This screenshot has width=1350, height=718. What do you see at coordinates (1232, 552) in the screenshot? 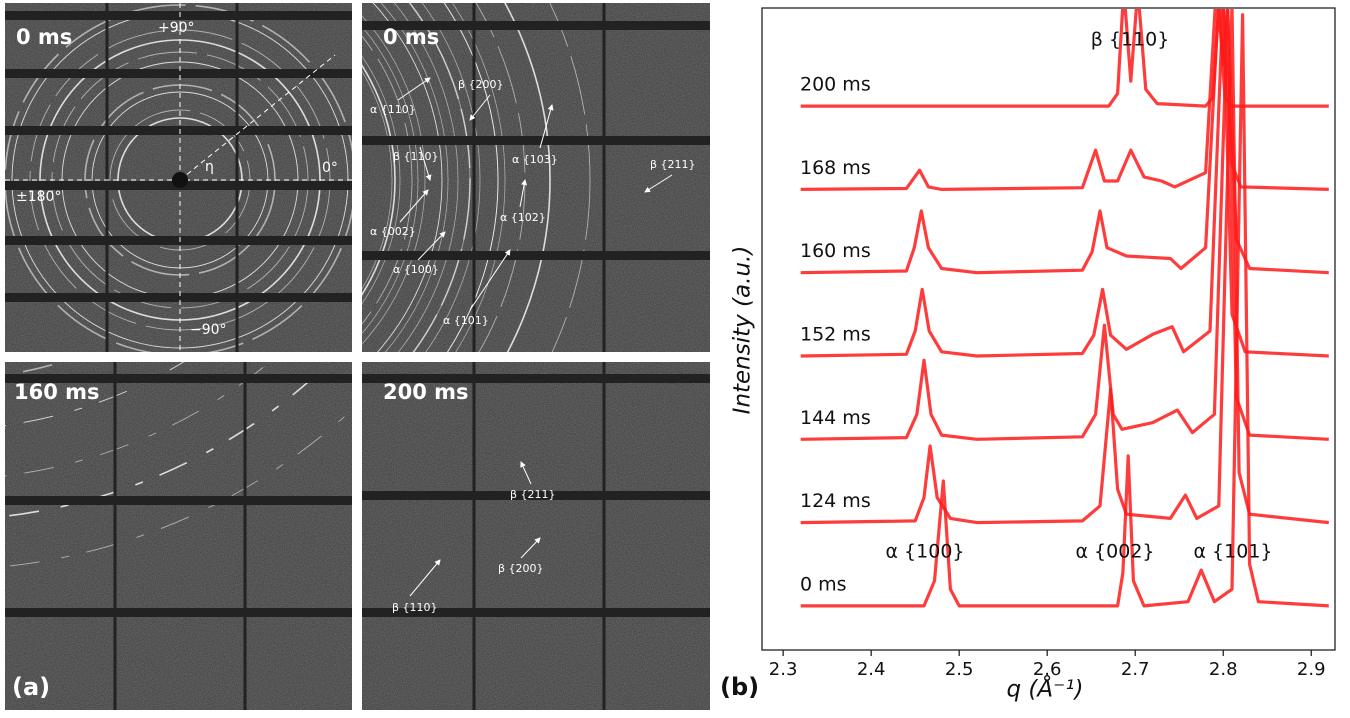
I see `peak-annotation: α {101}` at bounding box center [1232, 552].